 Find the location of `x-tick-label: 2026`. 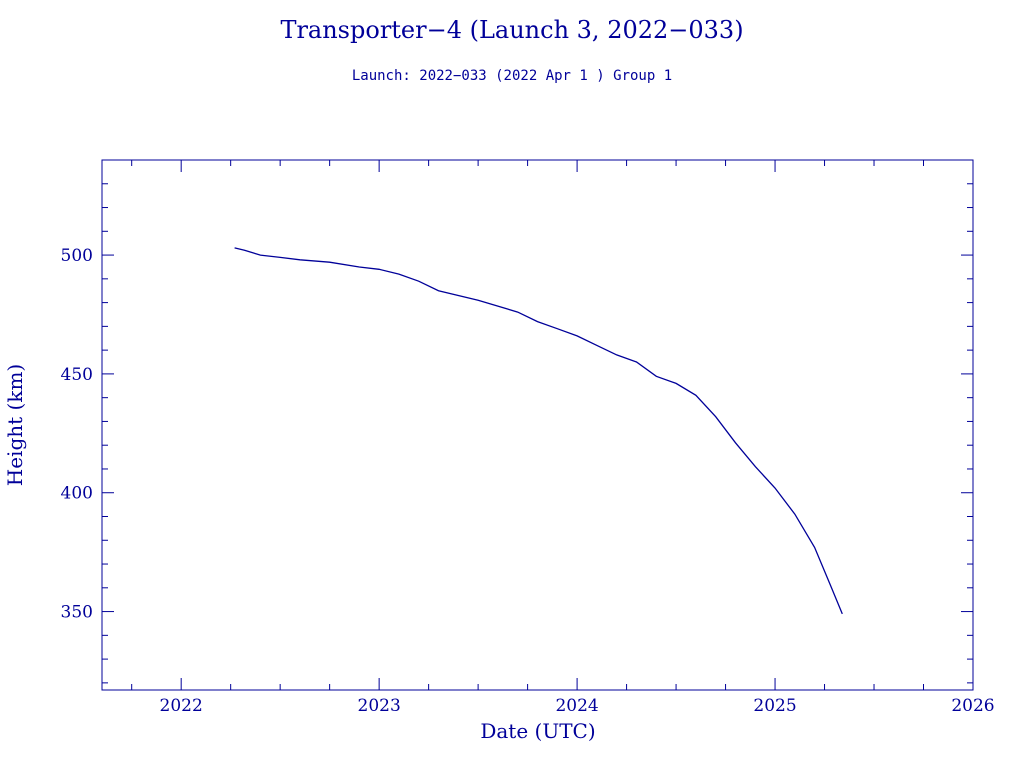

x-tick-label: 2026 is located at coordinates (972, 706).